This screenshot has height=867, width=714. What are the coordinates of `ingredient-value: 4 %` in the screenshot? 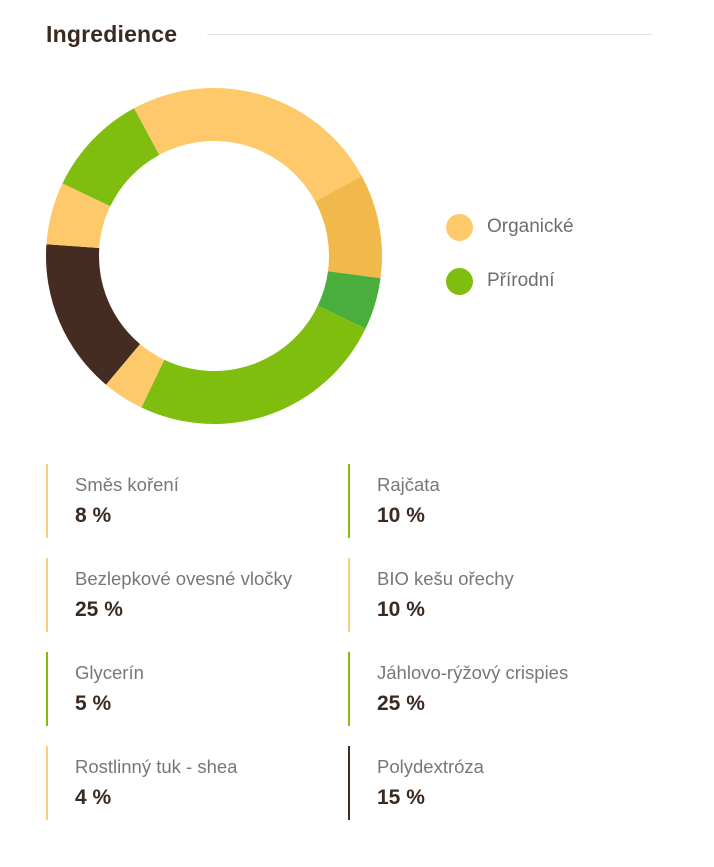 It's located at (93, 797).